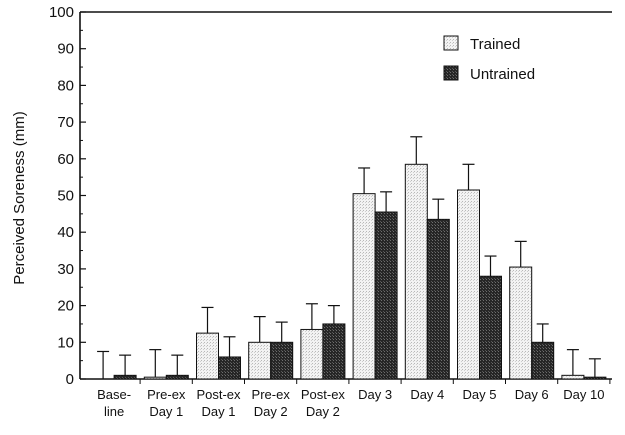 Image resolution: width=625 pixels, height=435 pixels. I want to click on y-tick-label: 20, so click(65, 306).